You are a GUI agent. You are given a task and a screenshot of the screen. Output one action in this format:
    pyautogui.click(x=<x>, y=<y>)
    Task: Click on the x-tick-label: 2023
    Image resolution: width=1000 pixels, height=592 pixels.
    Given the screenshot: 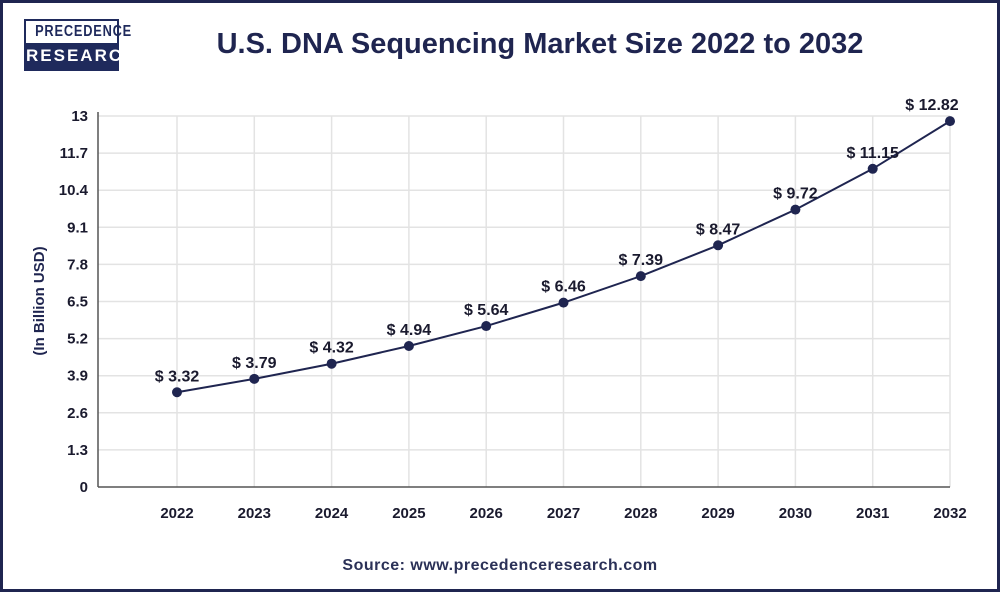 What is the action you would take?
    pyautogui.click(x=254, y=513)
    